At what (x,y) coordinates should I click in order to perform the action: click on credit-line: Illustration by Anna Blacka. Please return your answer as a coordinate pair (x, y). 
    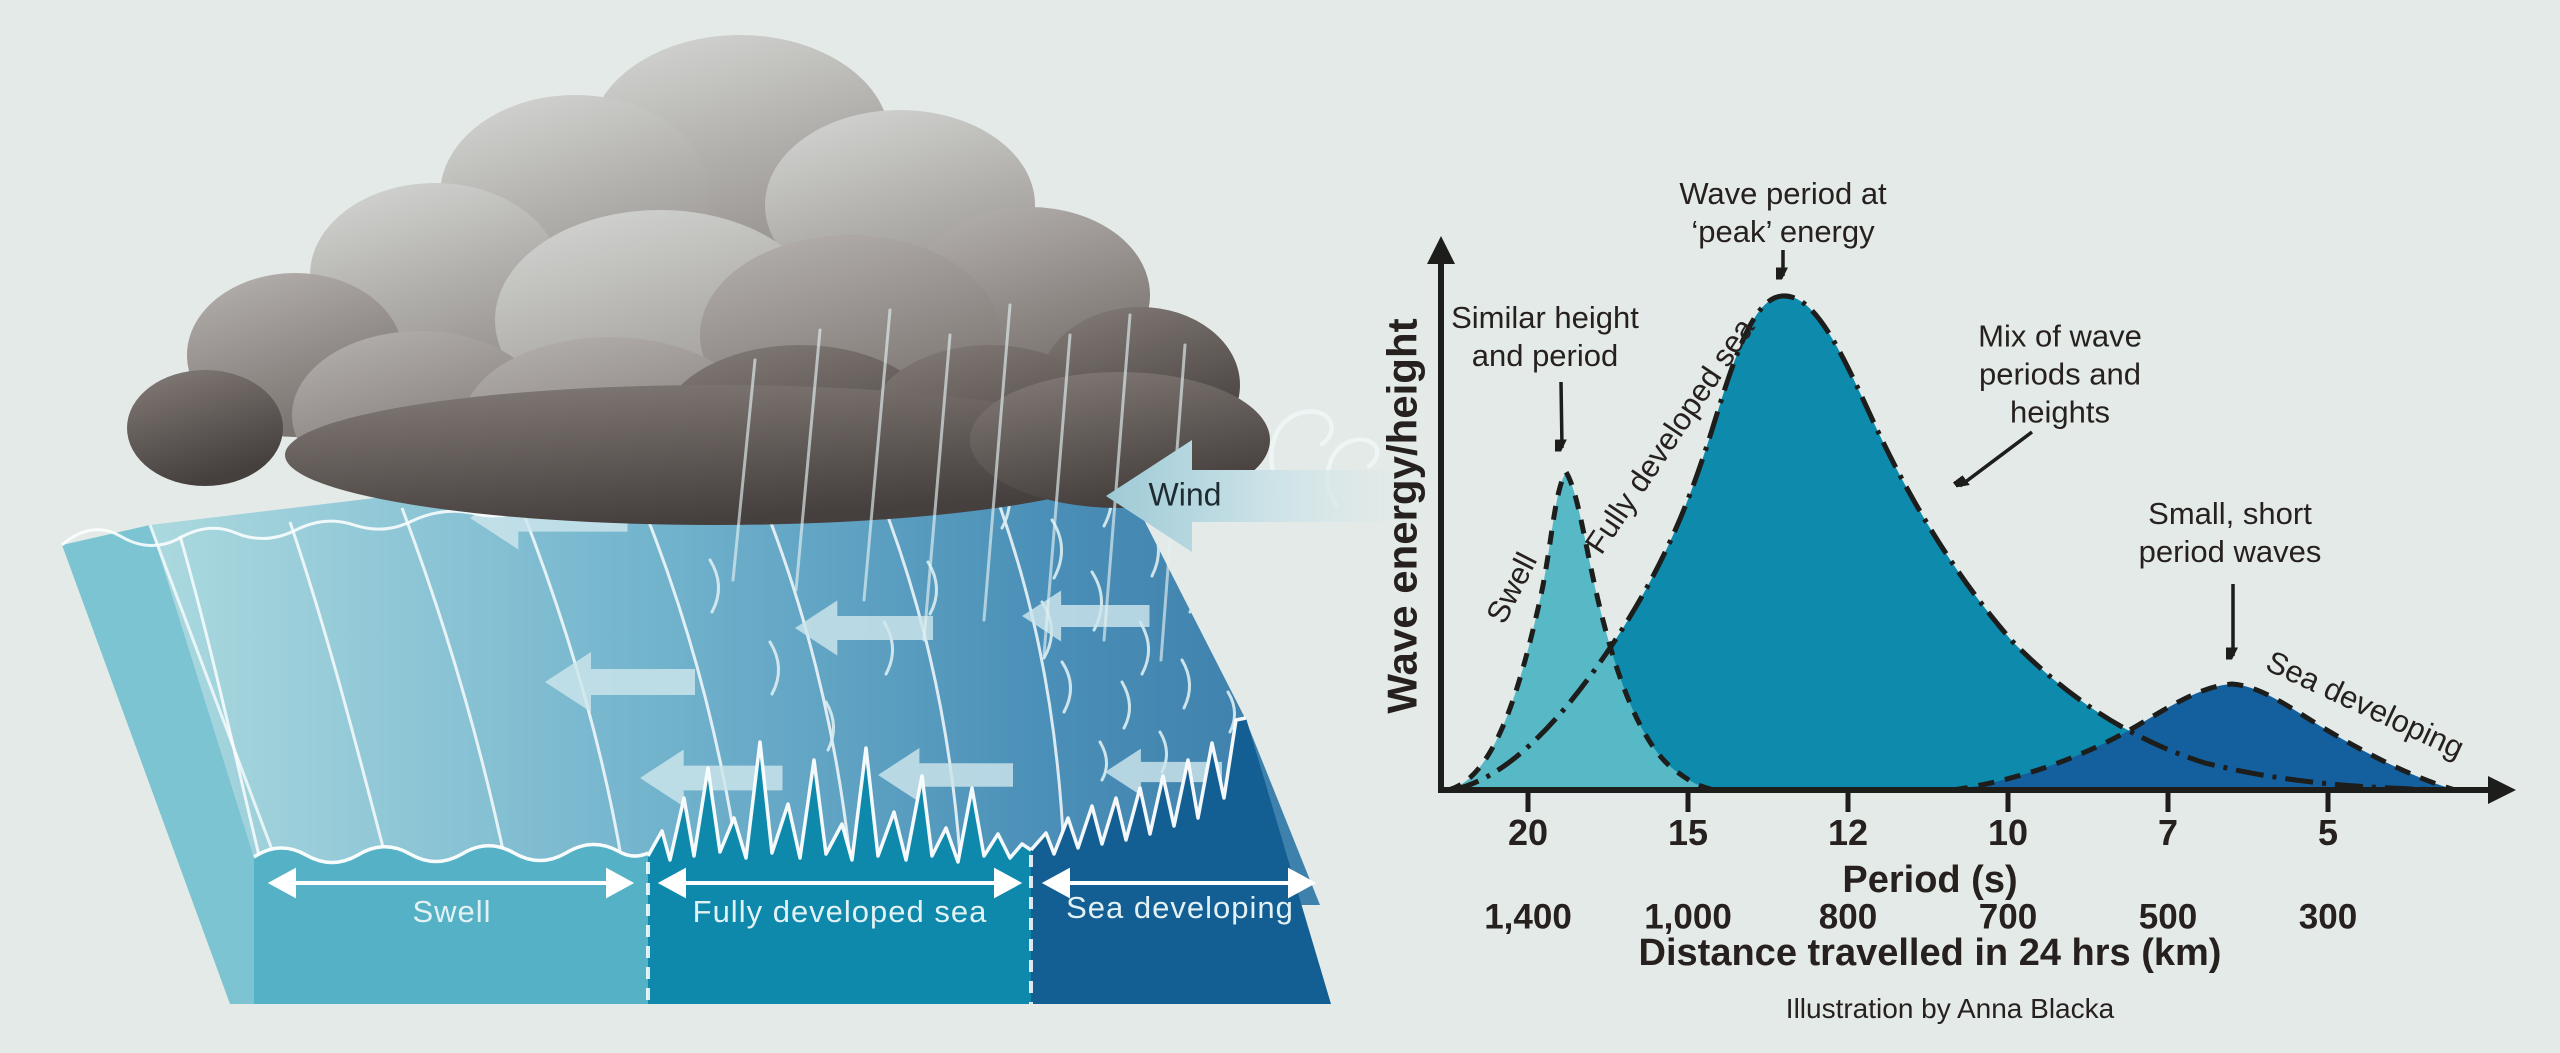
    Looking at the image, I should click on (1950, 1008).